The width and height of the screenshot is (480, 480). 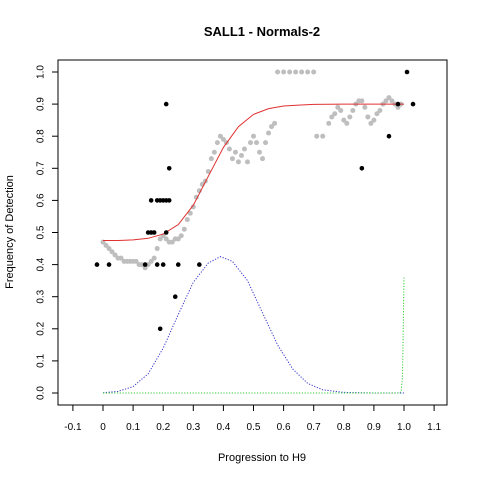 I want to click on x-tick-label: -0.1, so click(x=73, y=427).